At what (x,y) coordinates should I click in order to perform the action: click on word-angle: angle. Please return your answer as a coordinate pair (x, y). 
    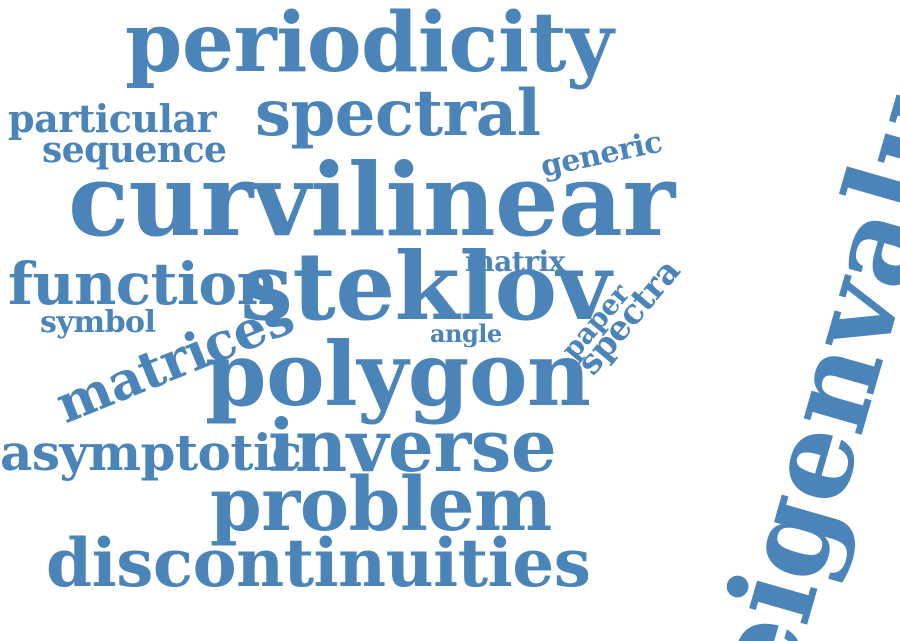
    Looking at the image, I should click on (466, 333).